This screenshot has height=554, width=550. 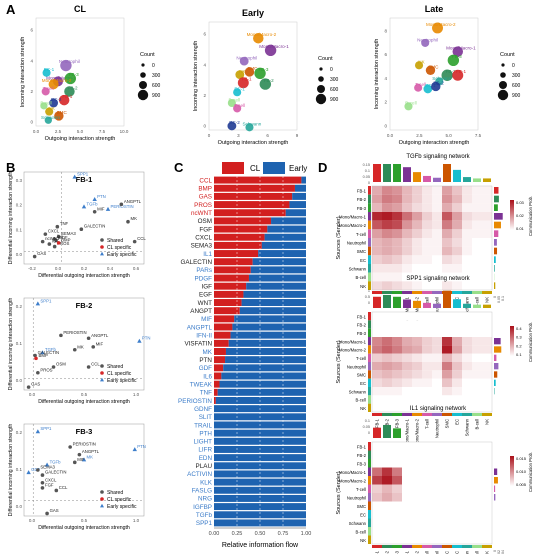 I want to click on category-label: GDNF, so click(x=203, y=409).